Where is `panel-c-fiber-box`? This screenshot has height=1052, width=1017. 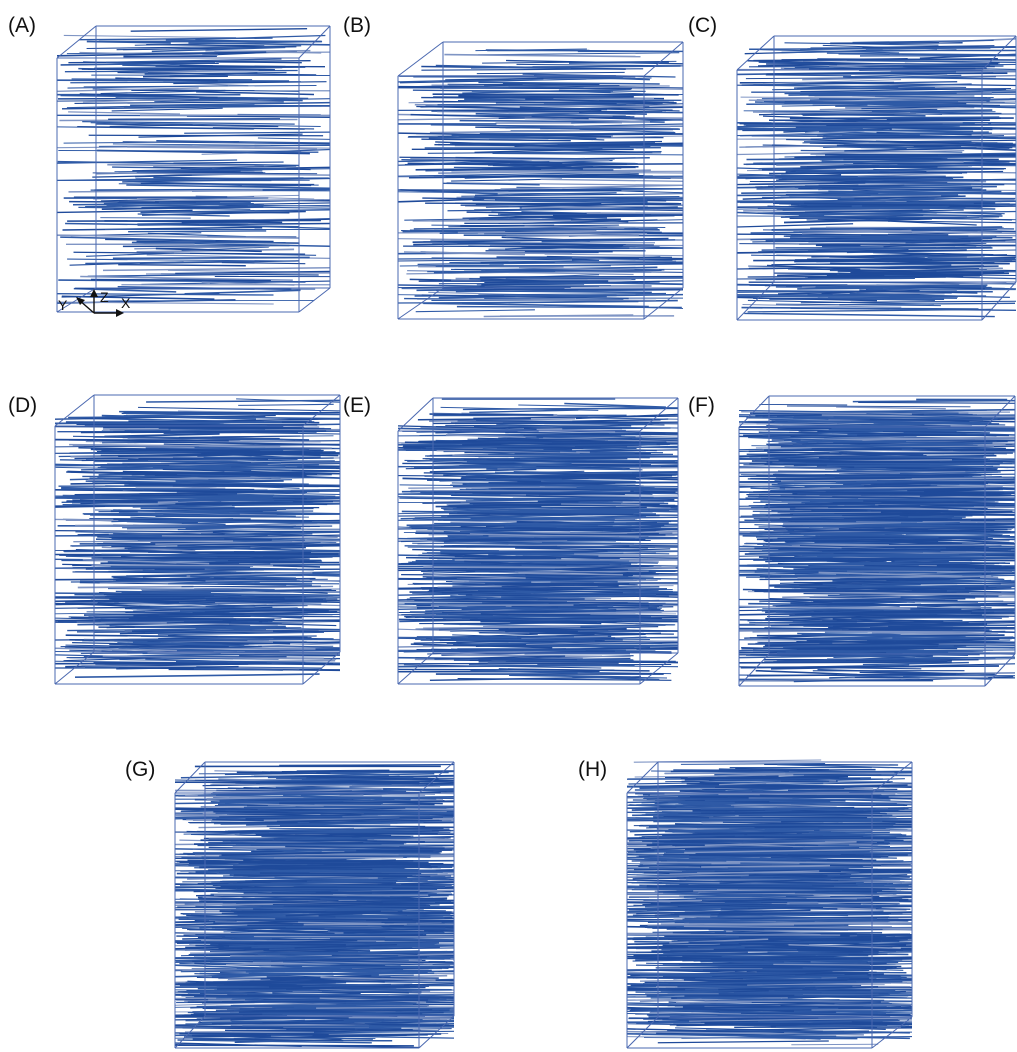
panel-c-fiber-box is located at coordinates (876, 178).